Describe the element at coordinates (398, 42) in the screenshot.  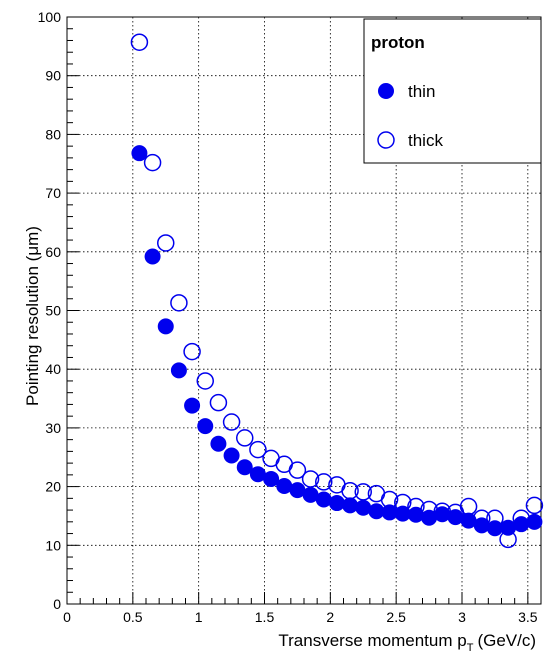
I see `legend-title: proton` at that location.